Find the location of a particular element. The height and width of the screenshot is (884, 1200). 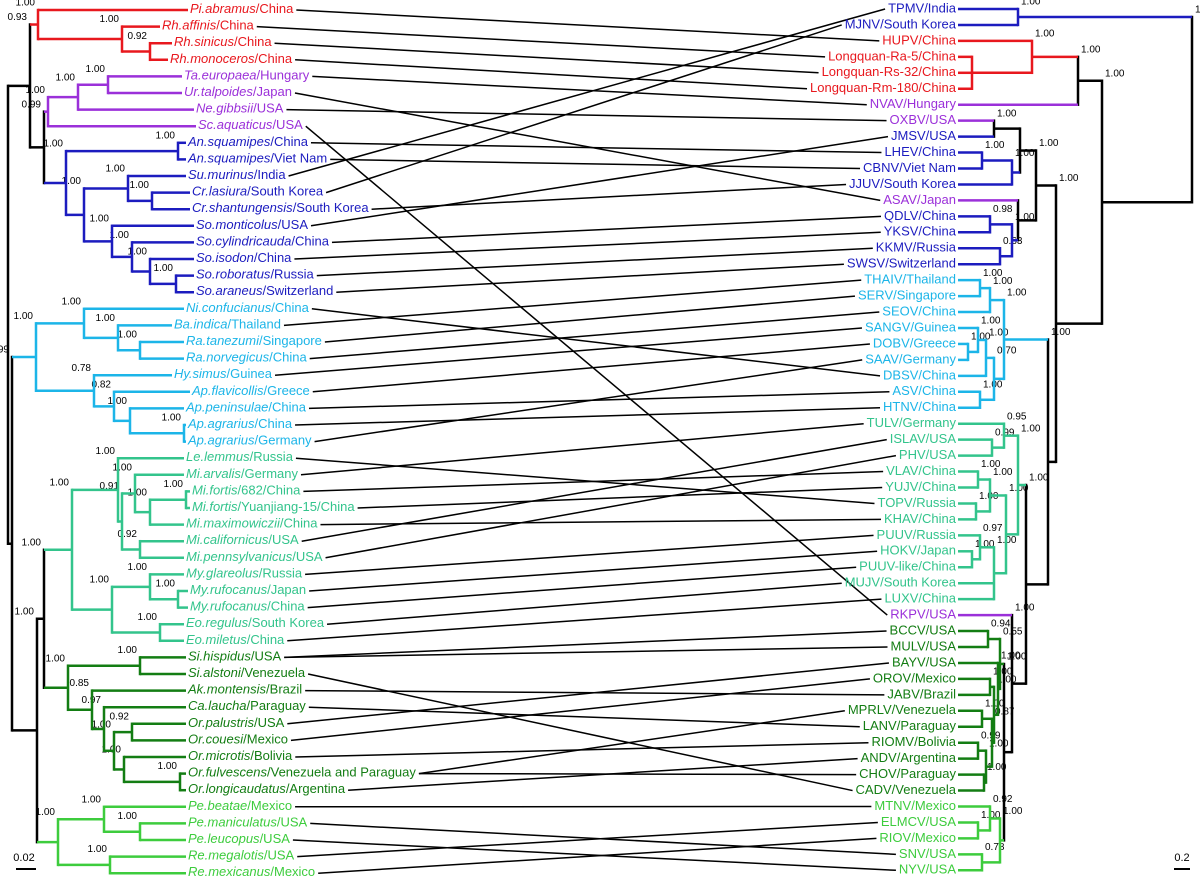

host-name: Rh.affinis is located at coordinates (189, 25).